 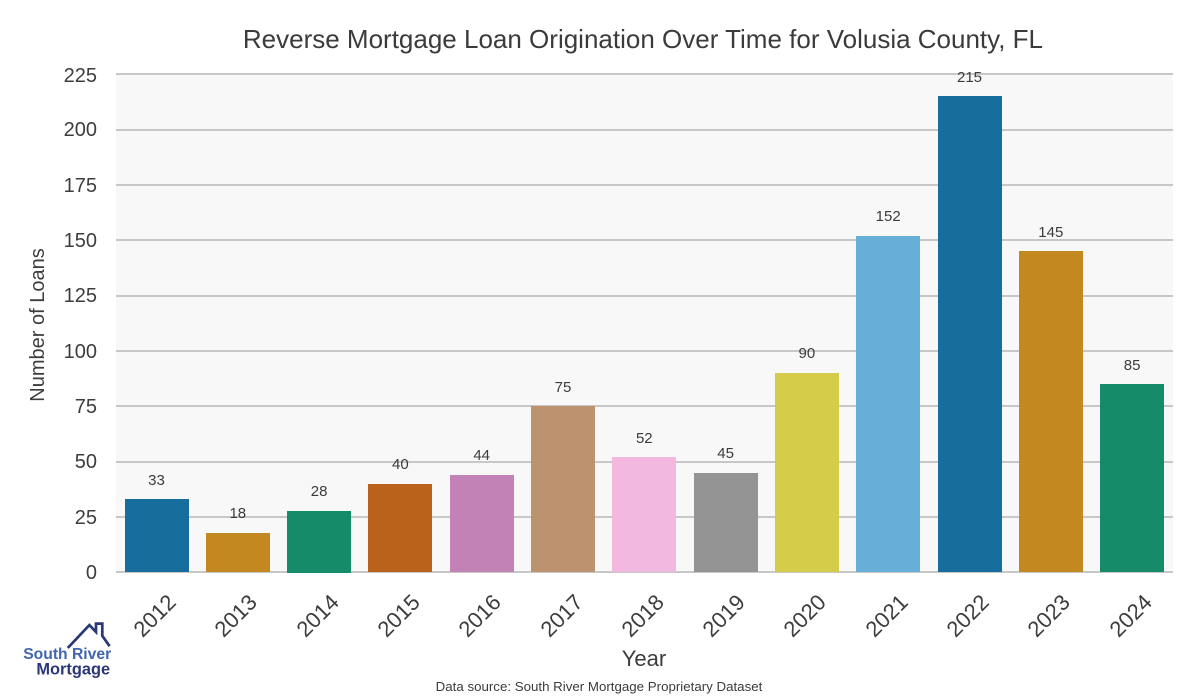 I want to click on svg-text: South River, so click(x=67, y=654).